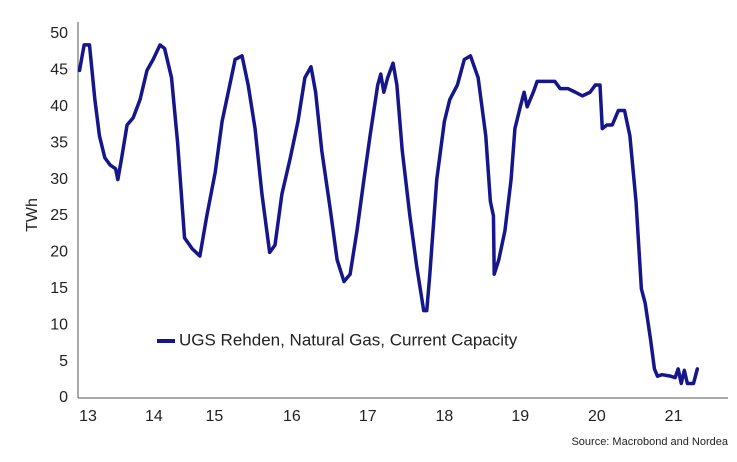 The image size is (737, 462). What do you see at coordinates (674, 416) in the screenshot?
I see `x-tick-label: 21` at bounding box center [674, 416].